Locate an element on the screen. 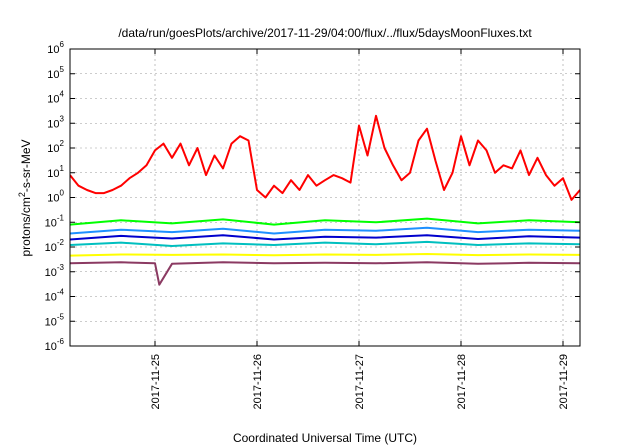 The image size is (640, 448). y-tick-label: 10⁵ is located at coordinates (55, 73).